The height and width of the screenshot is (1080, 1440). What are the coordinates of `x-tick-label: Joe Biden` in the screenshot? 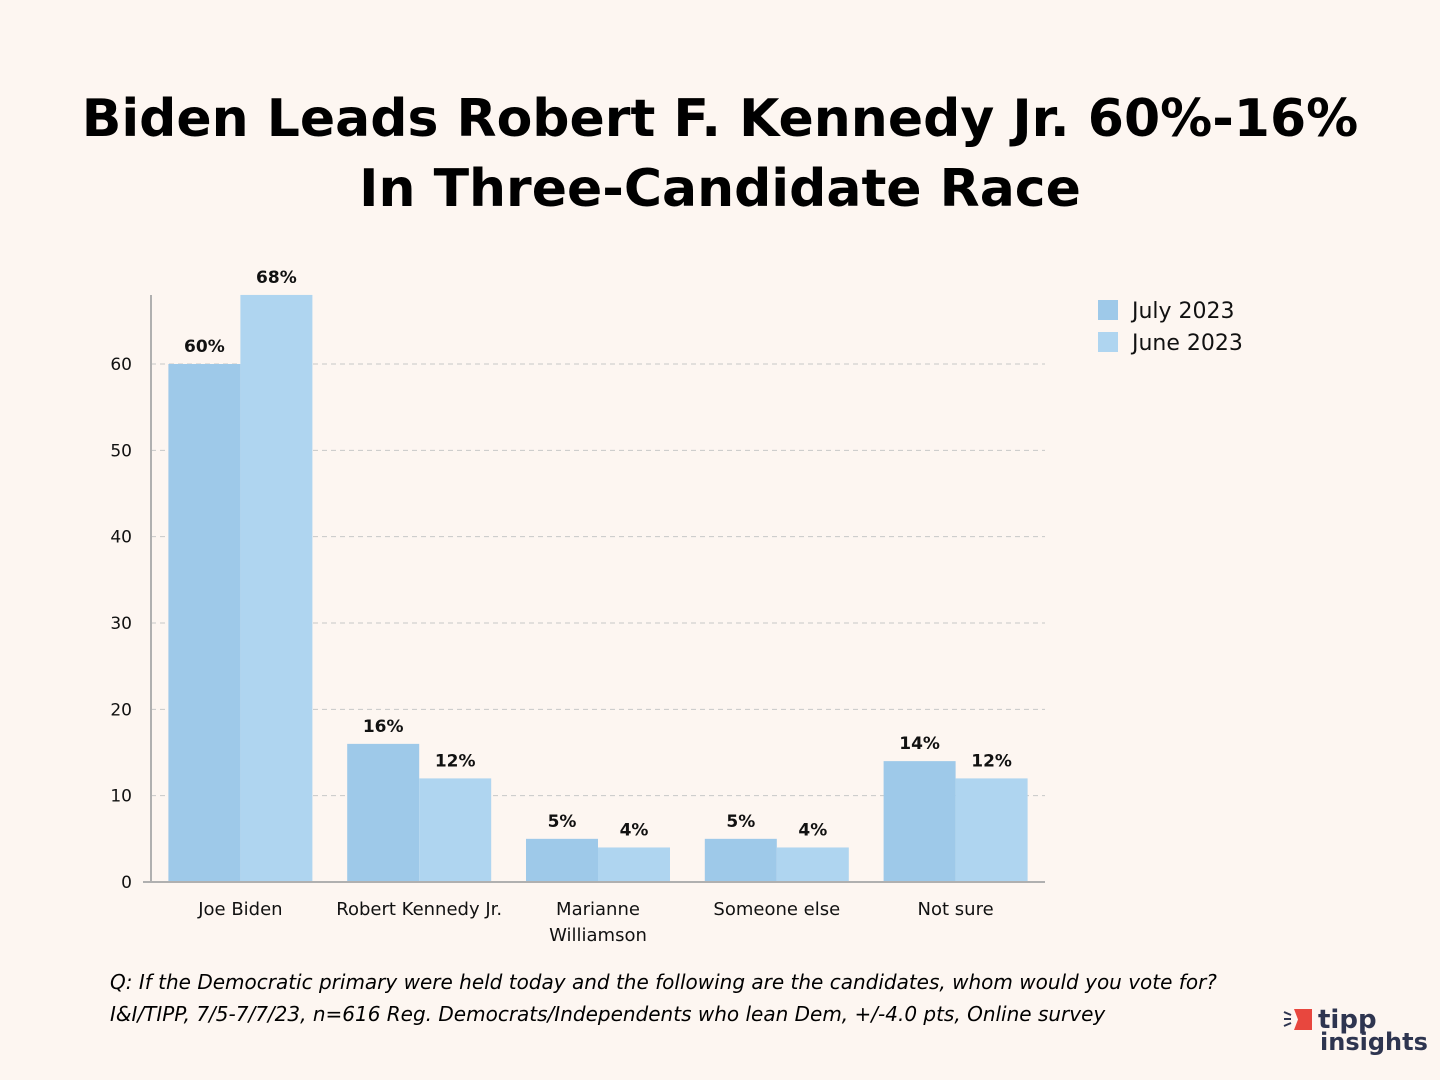 It's located at (239, 909).